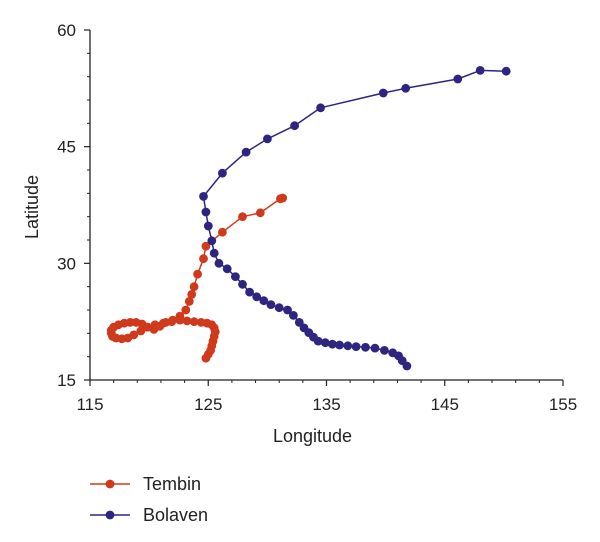 This screenshot has height=542, width=600. I want to click on legend-item-bolaven: Bolaven, so click(149, 515).